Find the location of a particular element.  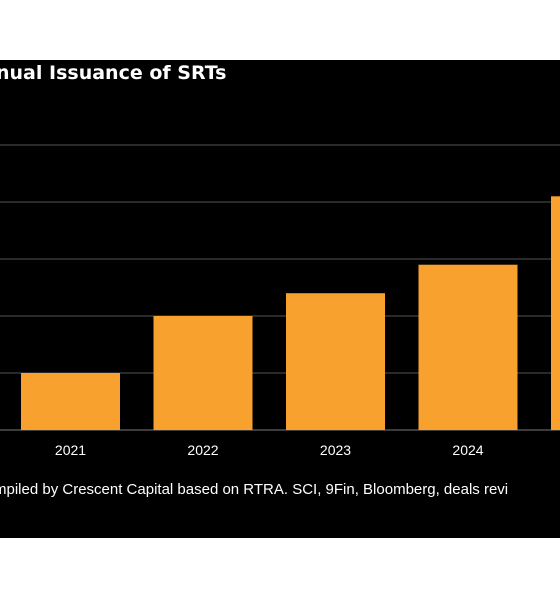

bar-2021 is located at coordinates (70, 401).